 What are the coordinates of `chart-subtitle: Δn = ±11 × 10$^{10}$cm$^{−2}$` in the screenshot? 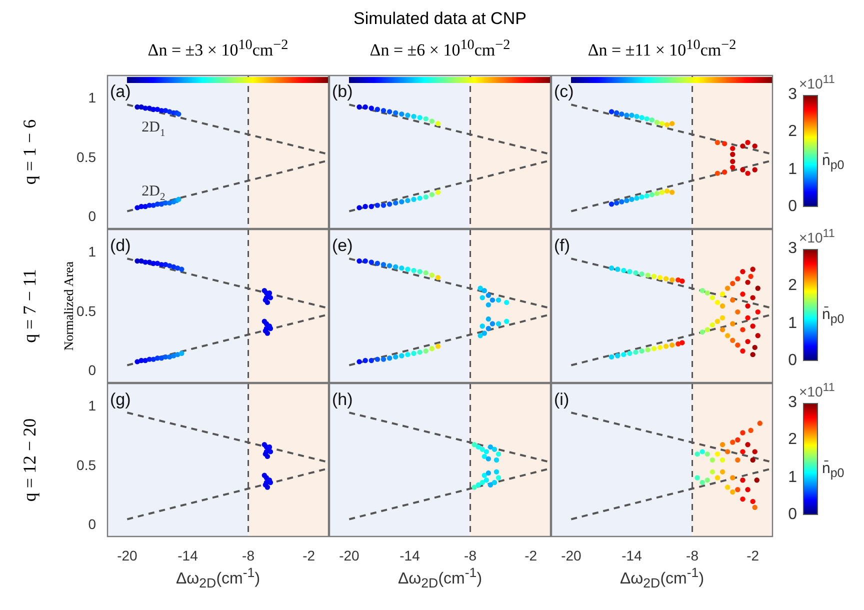 It's located at (662, 49).